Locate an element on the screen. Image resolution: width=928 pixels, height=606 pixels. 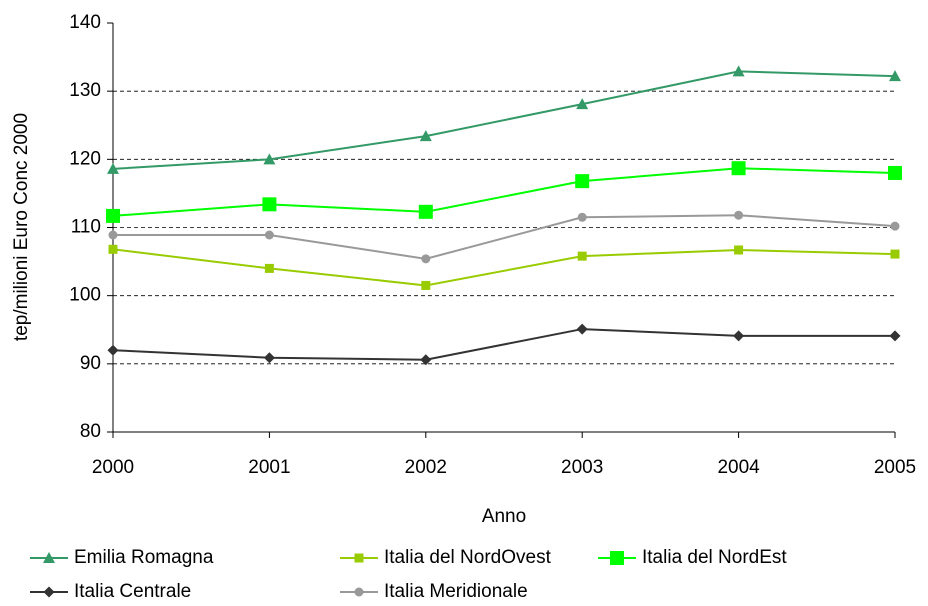
legend-label: Italia del NordEst is located at coordinates (714, 557).